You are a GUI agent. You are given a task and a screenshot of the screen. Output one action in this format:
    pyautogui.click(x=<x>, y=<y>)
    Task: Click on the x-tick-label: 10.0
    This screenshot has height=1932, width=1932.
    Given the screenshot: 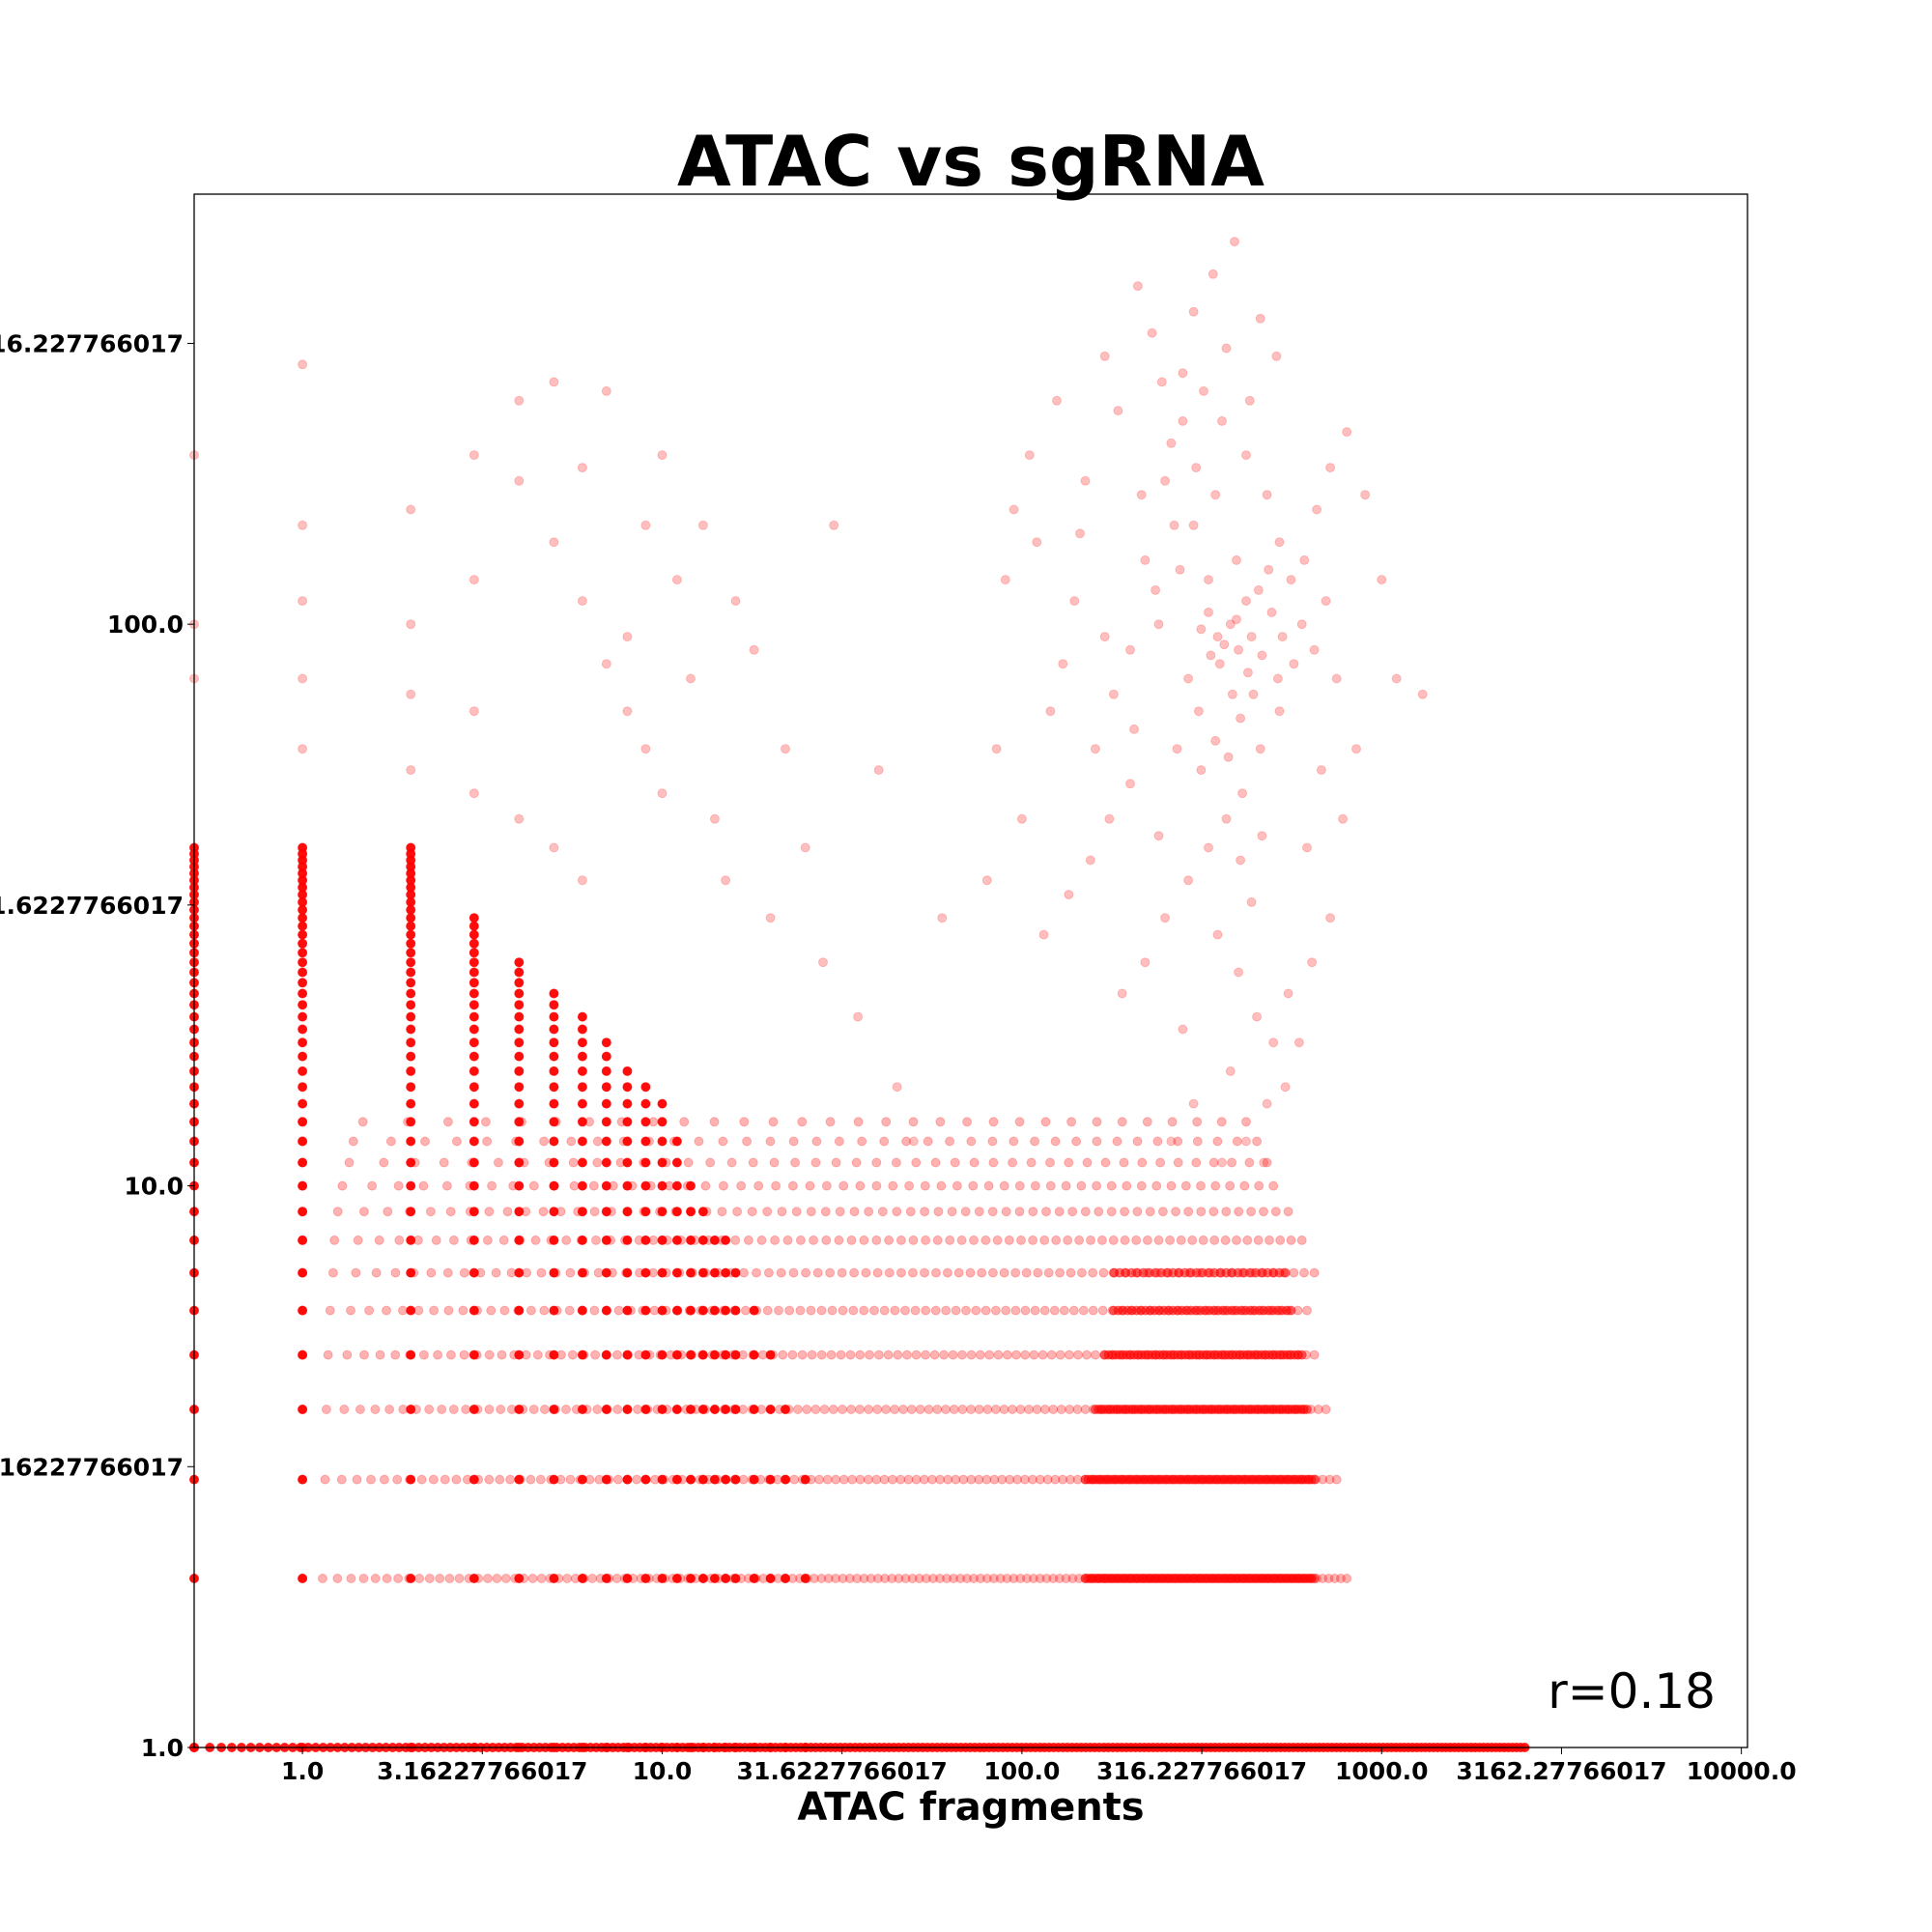 What is the action you would take?
    pyautogui.click(x=663, y=1771)
    